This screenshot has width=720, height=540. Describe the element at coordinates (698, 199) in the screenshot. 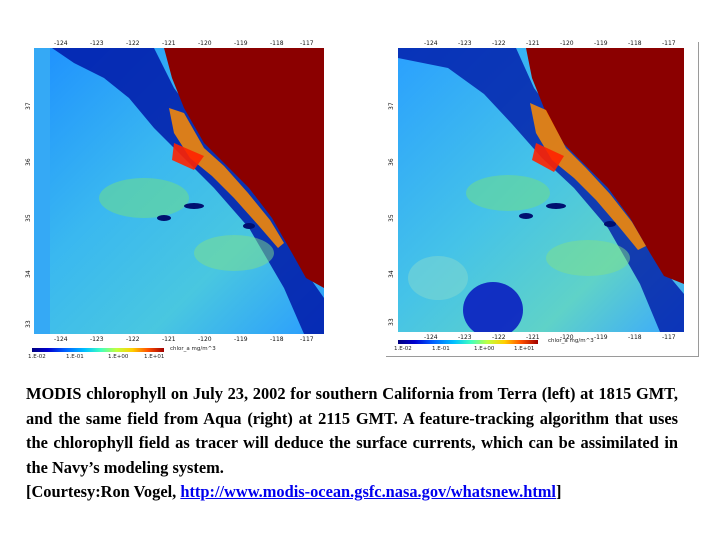

I see `right-frame-edge` at that location.